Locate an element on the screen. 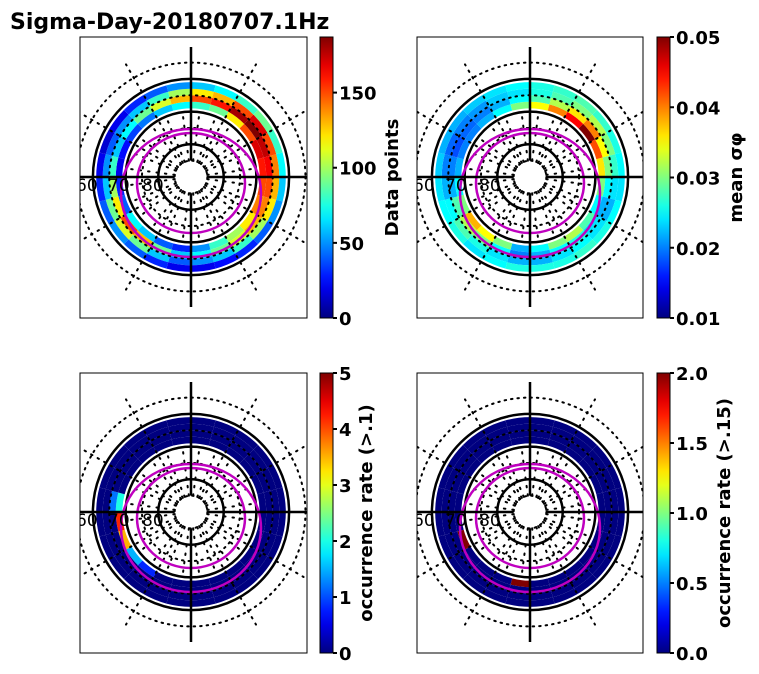 The image size is (759, 674). colorbar-tick-label: 0.01 is located at coordinates (698, 319).